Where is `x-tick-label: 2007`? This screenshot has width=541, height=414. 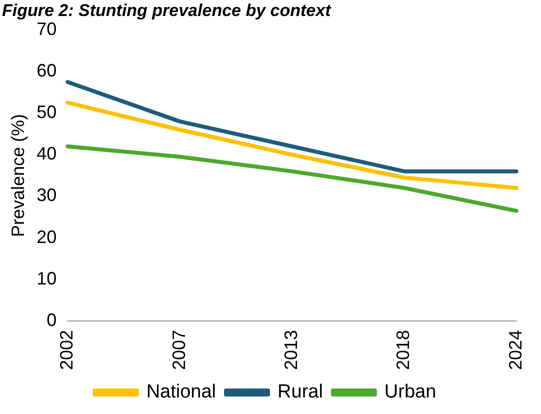 x-tick-label: 2007 is located at coordinates (178, 350).